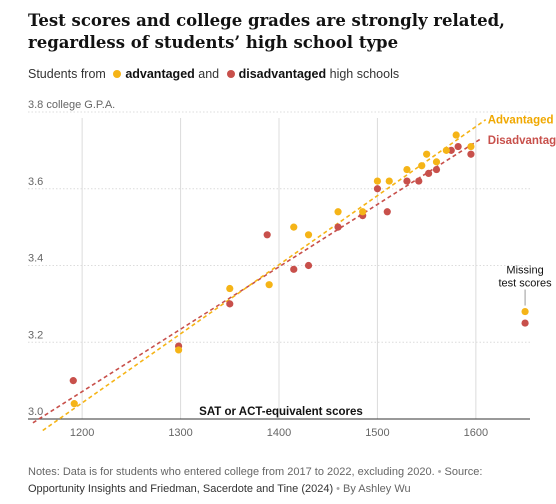 This screenshot has height=504, width=556. Describe the element at coordinates (160, 74) in the screenshot. I see `legend-label-advantaged: advantaged` at that location.